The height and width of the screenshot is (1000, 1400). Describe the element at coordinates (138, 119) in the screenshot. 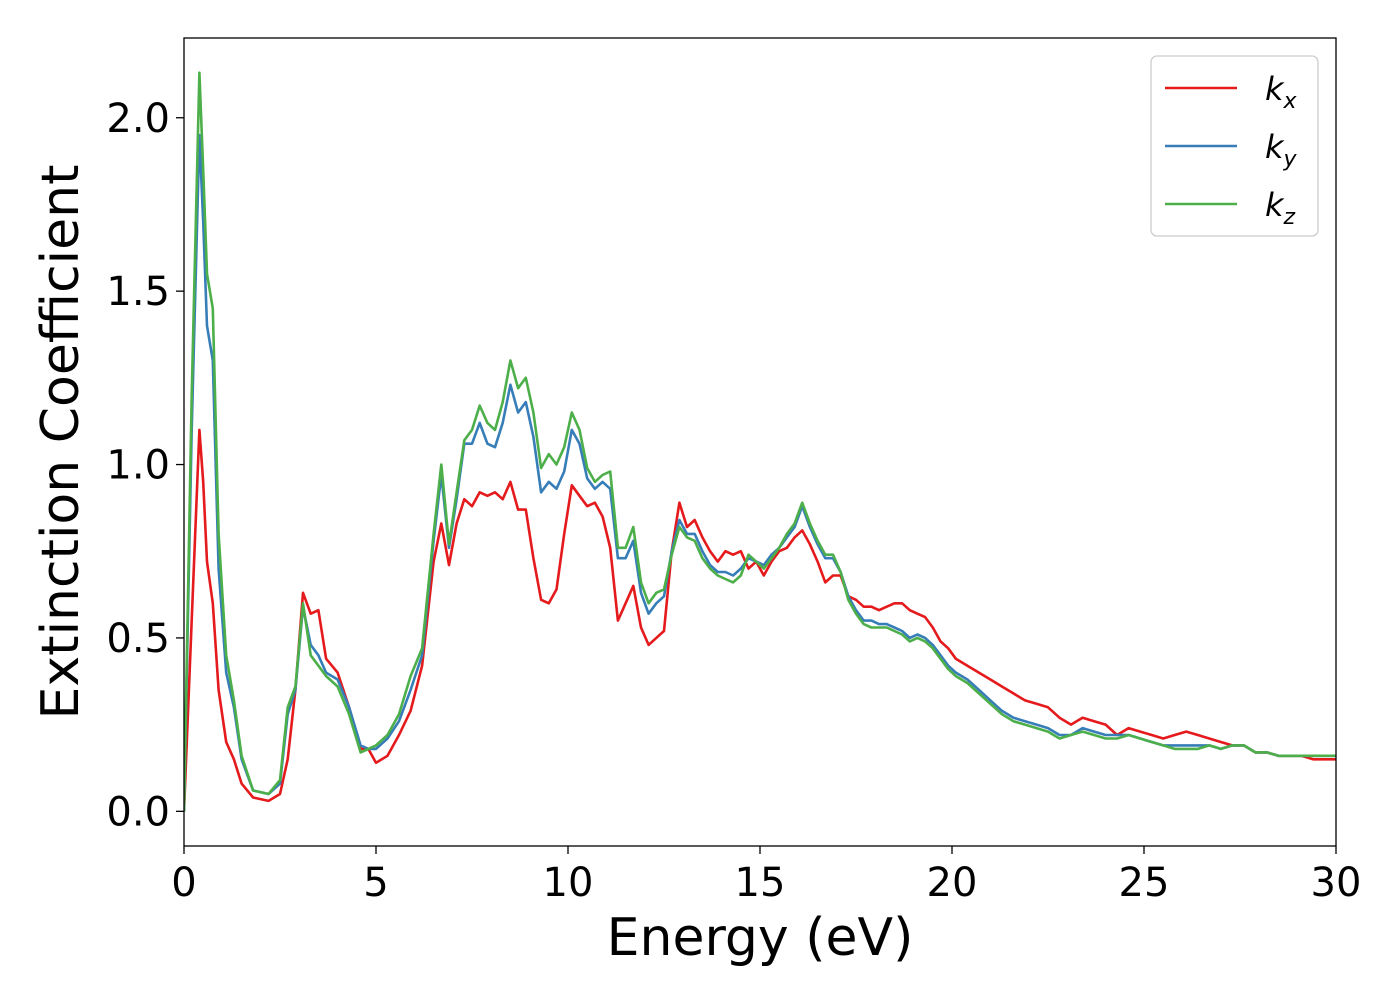

I see `y-tick-label: 2.0` at that location.